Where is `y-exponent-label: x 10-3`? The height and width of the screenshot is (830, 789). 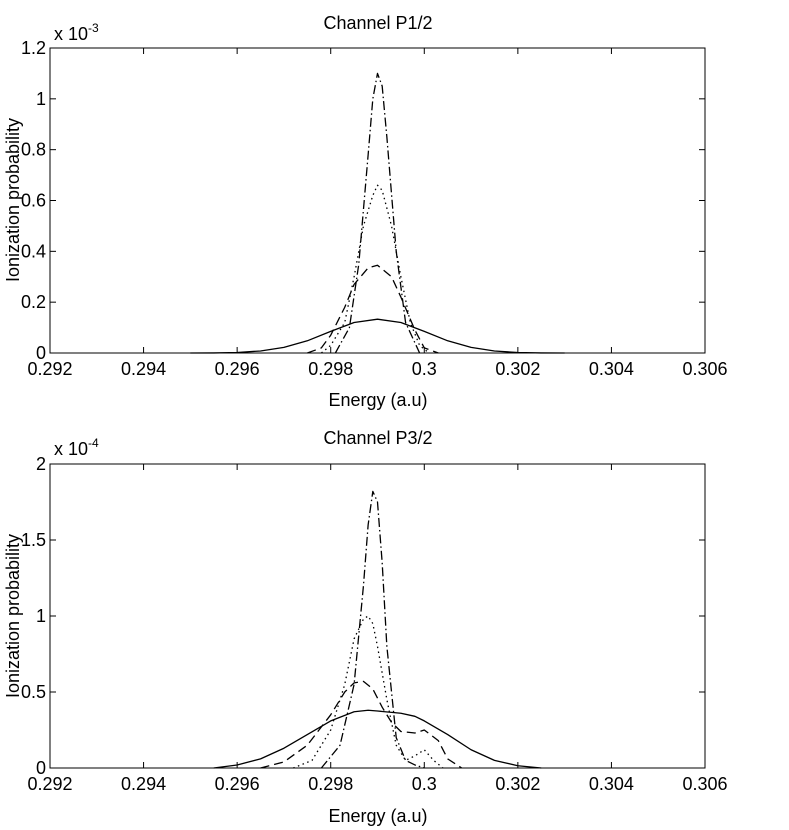 y-exponent-label: x 10-3 is located at coordinates (76, 32).